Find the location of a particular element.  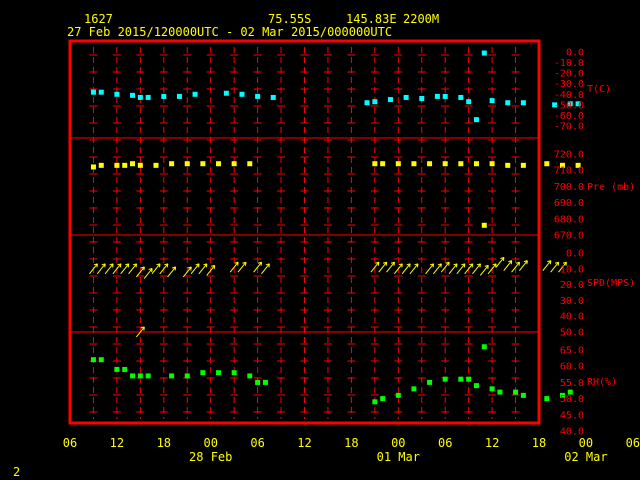

station-id: 1627 is located at coordinates (98, 19).